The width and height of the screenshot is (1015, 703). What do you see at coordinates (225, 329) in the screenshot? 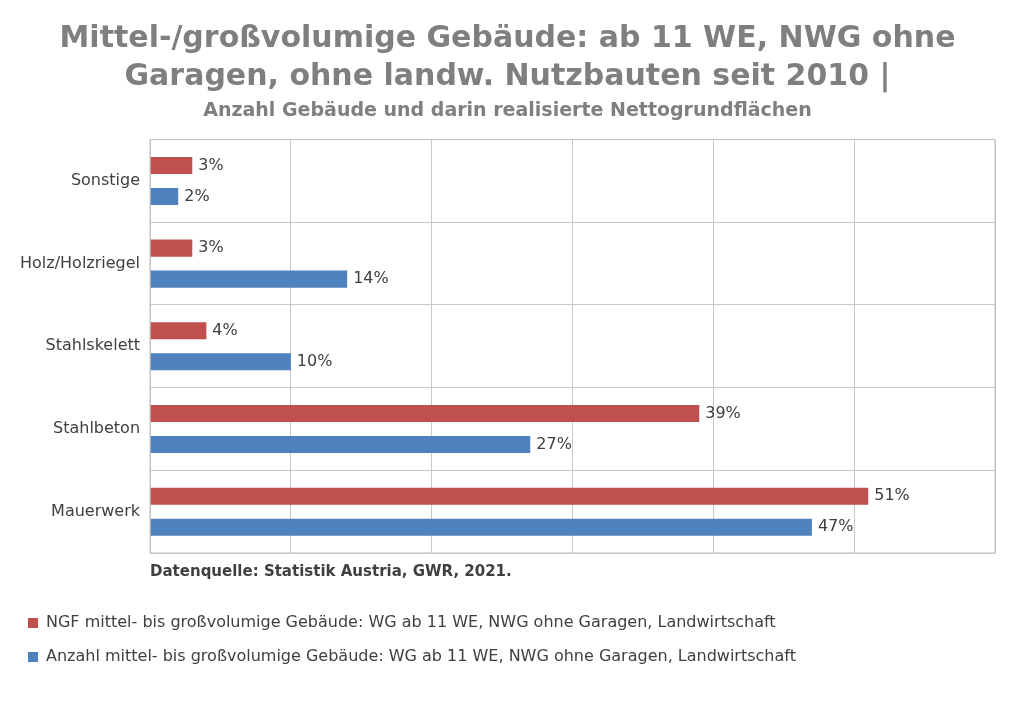
I see `data-label: 4%` at bounding box center [225, 329].